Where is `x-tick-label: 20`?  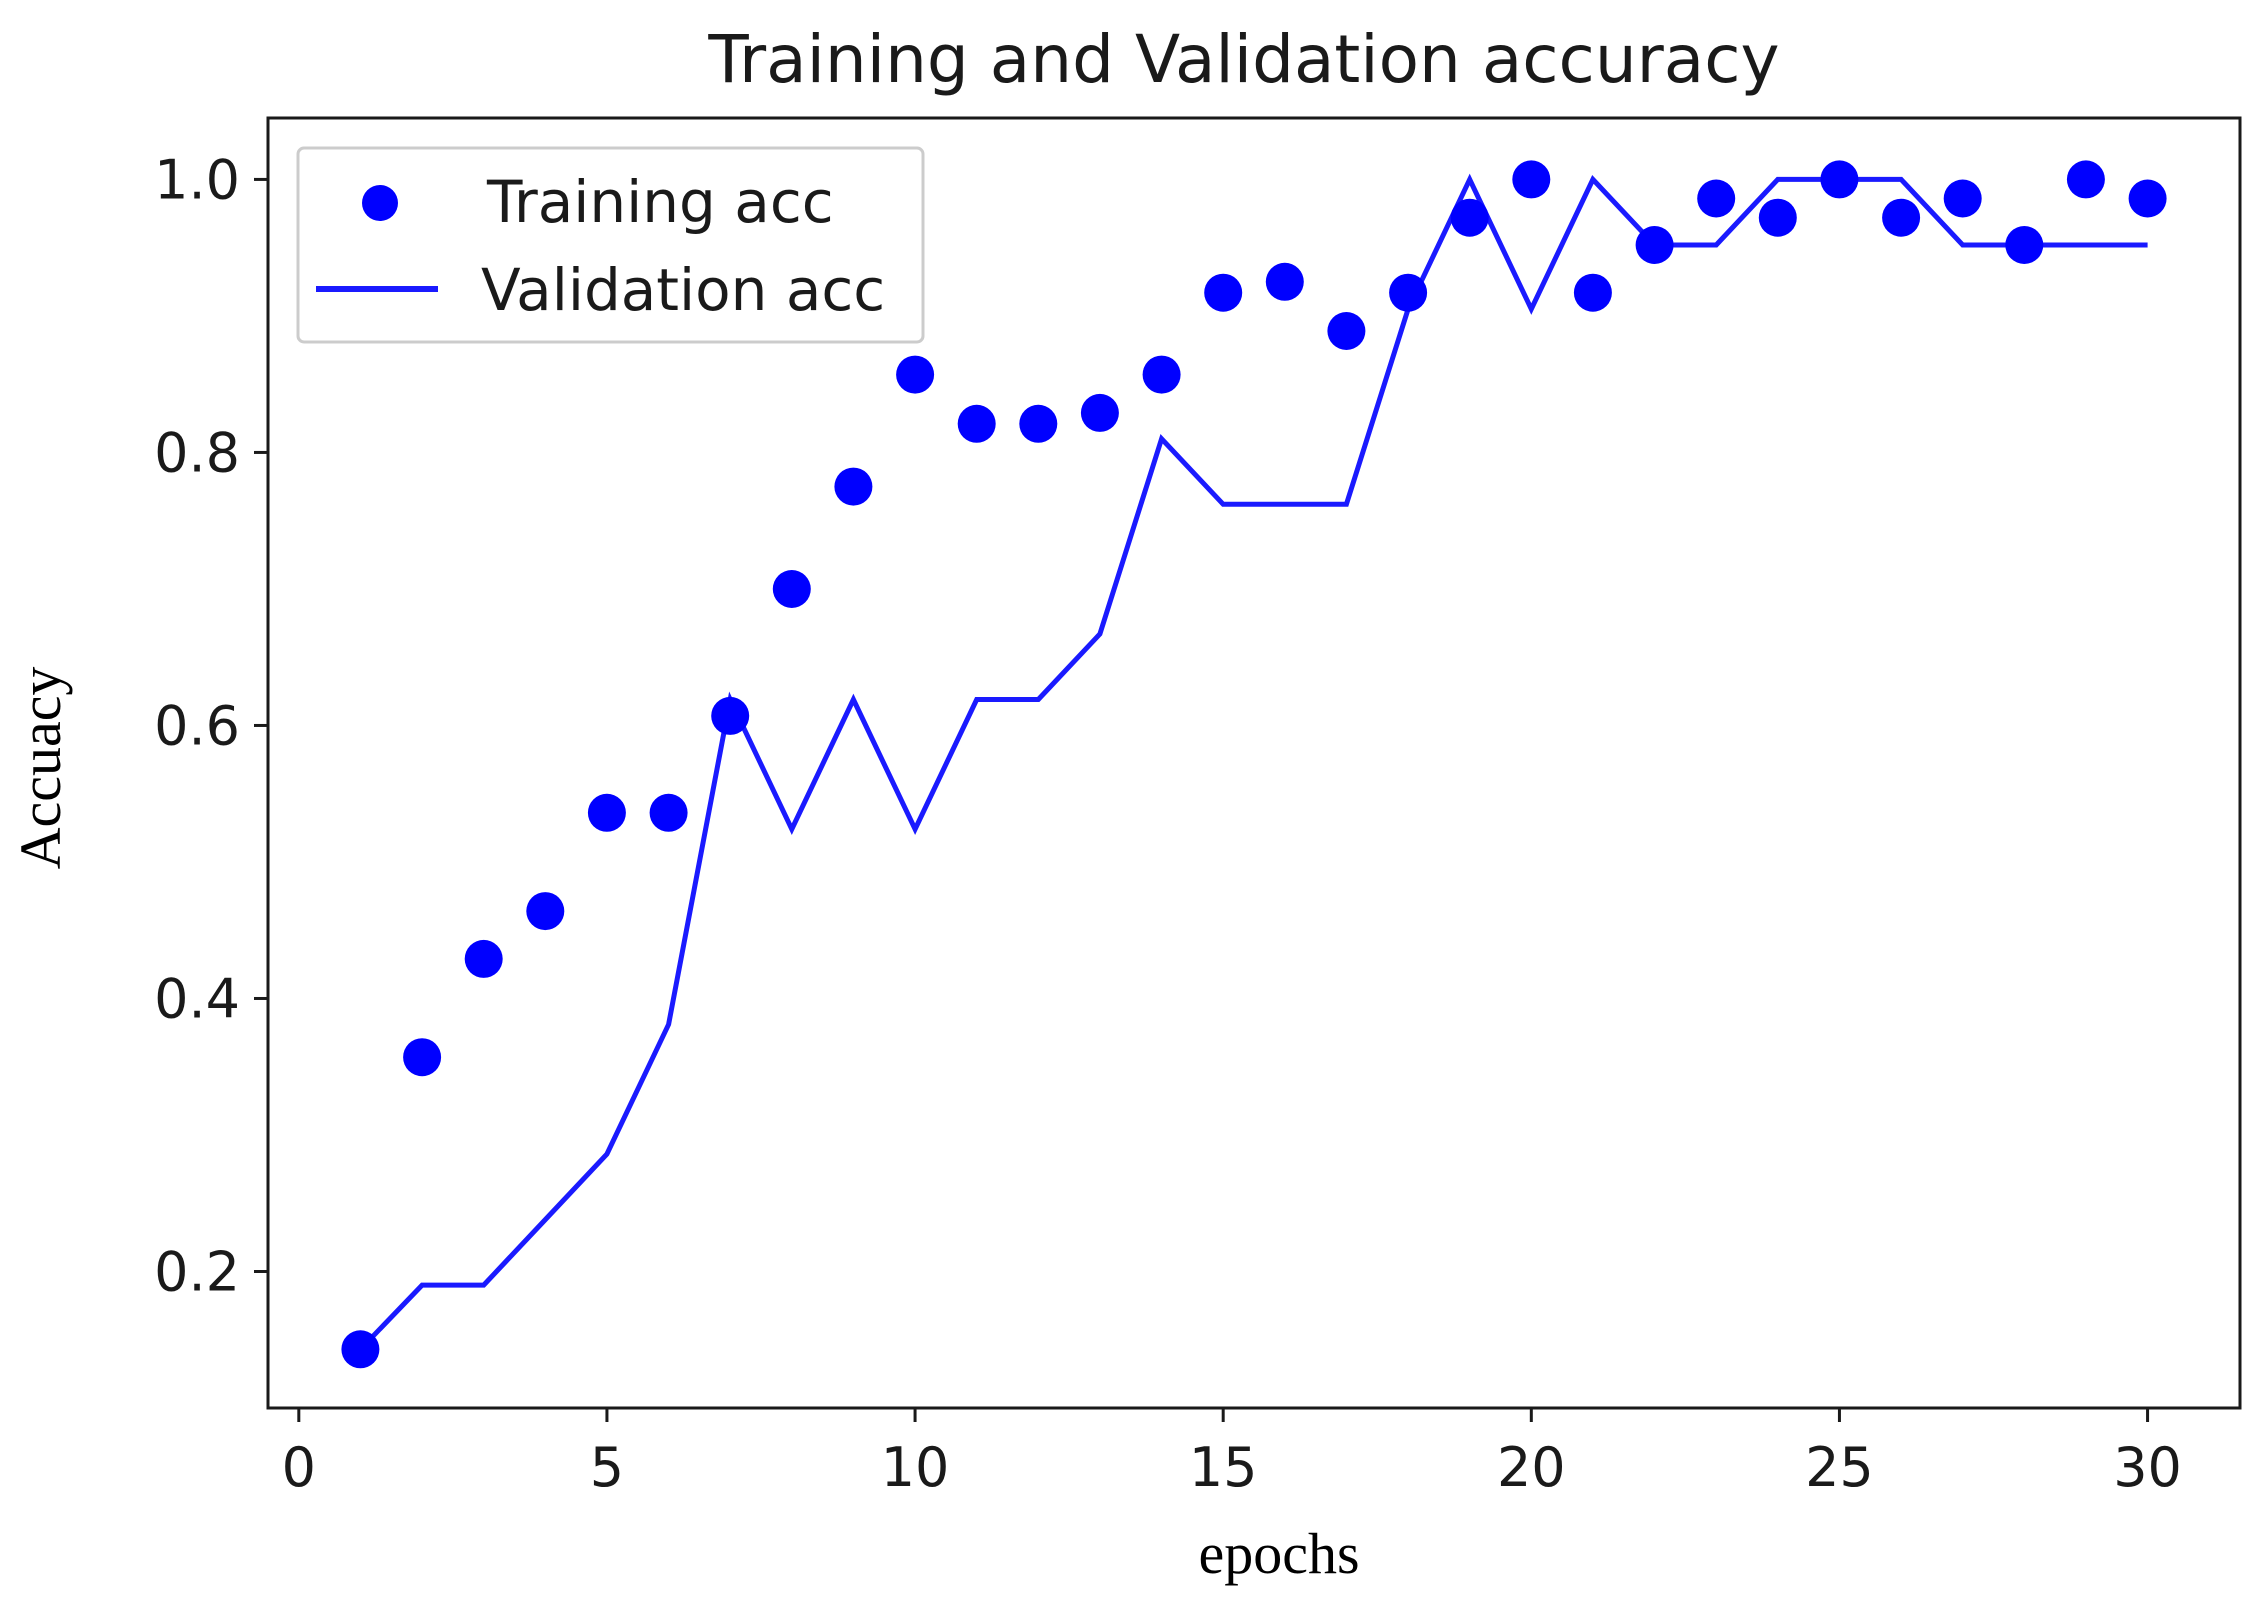 x-tick-label: 20 is located at coordinates (1531, 1467).